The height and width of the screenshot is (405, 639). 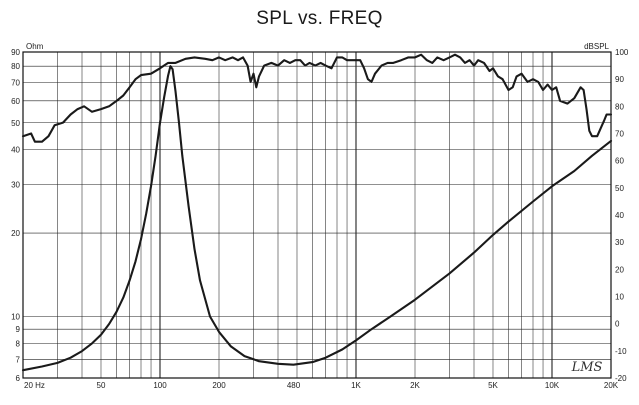 I want to click on left-tick-label: 10, so click(x=15, y=317).